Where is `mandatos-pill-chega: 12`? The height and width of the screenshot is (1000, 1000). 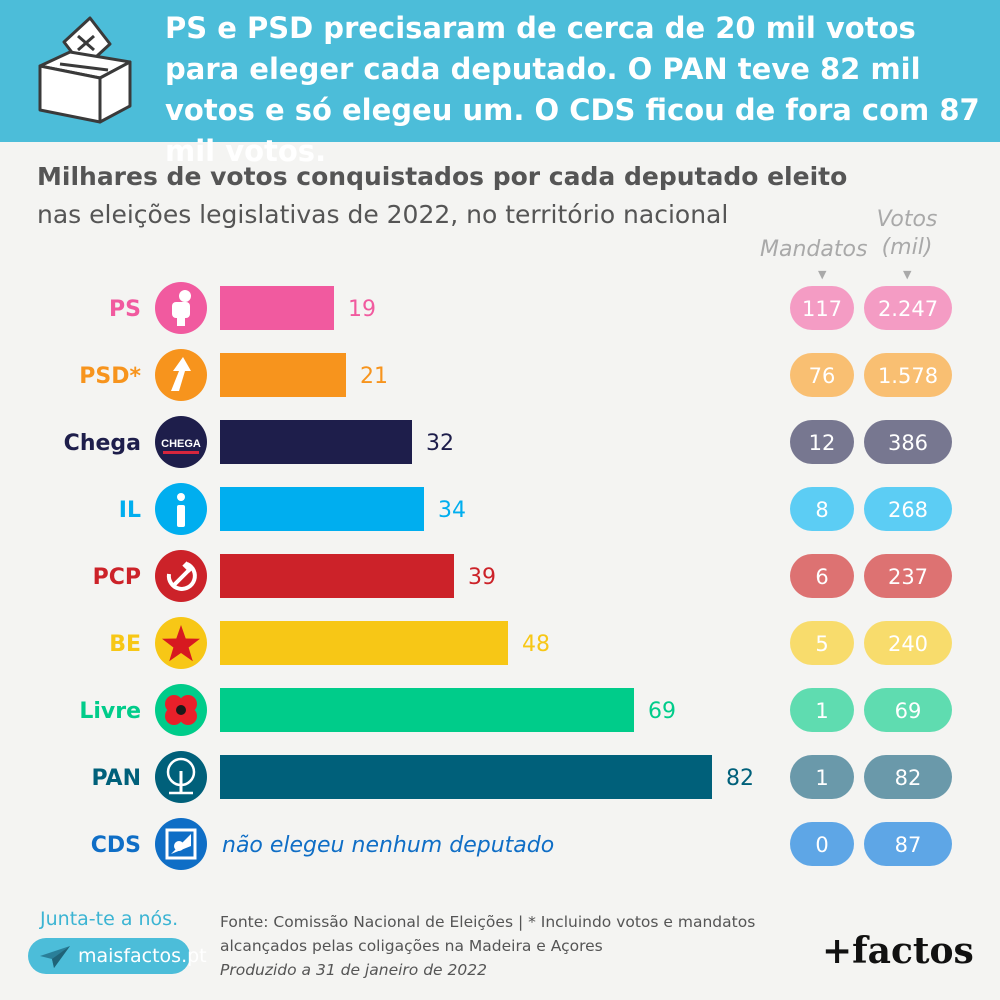
mandatos-pill-chega: 12 is located at coordinates (822, 442).